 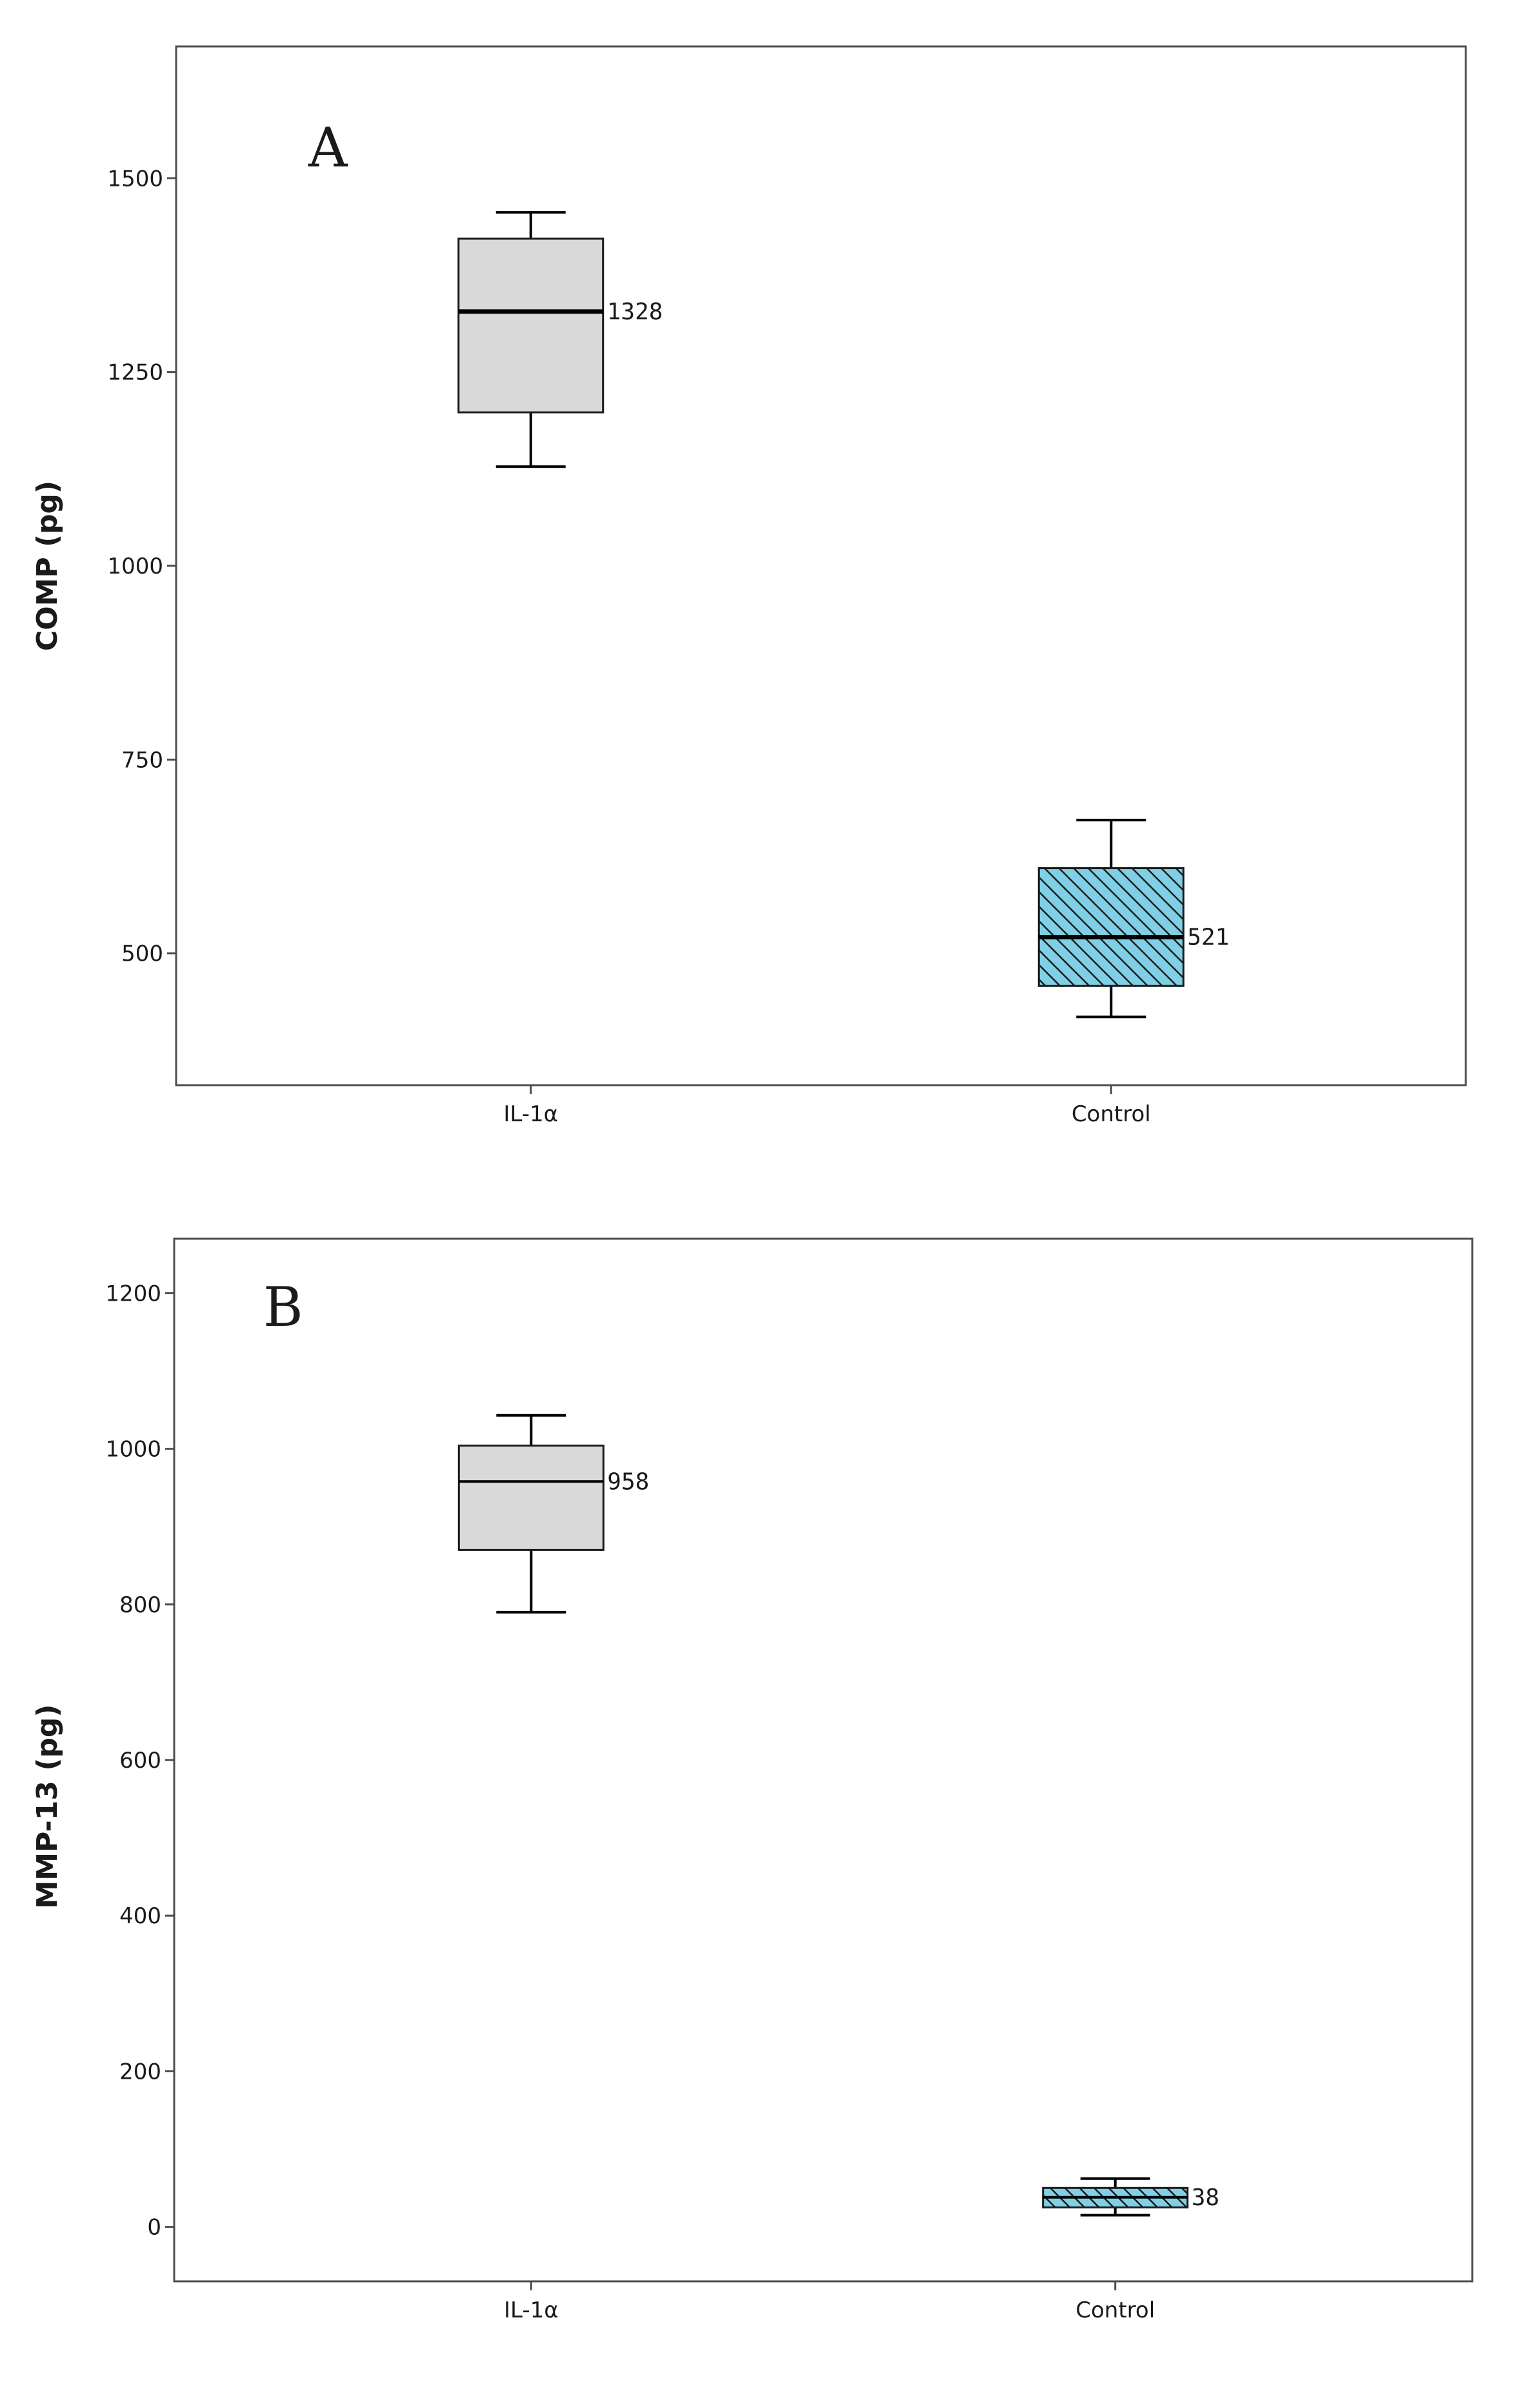 I want to click on box-control: 38, so click(x=1130, y=2197).